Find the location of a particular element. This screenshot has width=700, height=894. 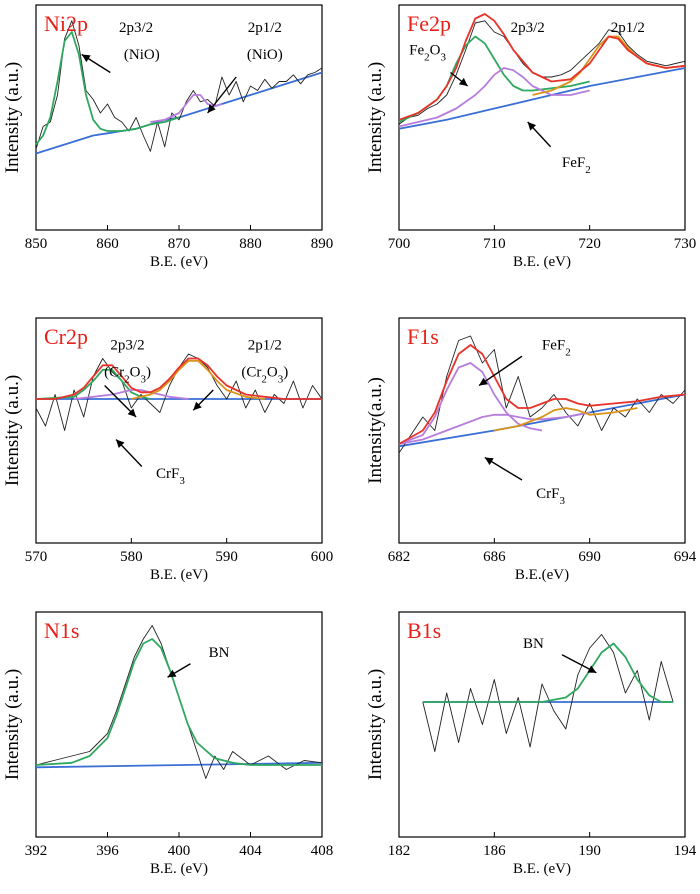

x-tick-label: 194 is located at coordinates (685, 851).